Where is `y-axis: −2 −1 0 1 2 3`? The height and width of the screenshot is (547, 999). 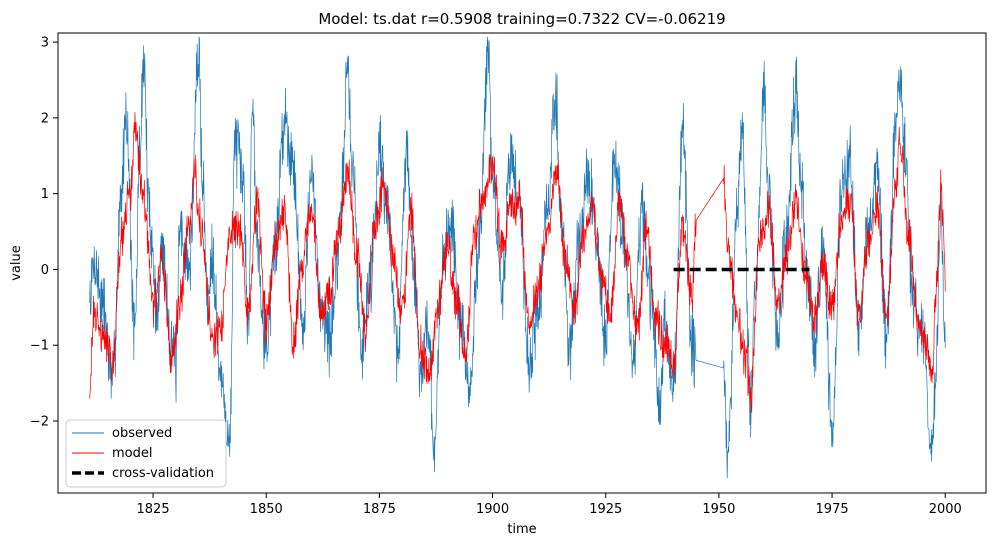
y-axis: −2 −1 0 1 2 3 is located at coordinates (44, 233).